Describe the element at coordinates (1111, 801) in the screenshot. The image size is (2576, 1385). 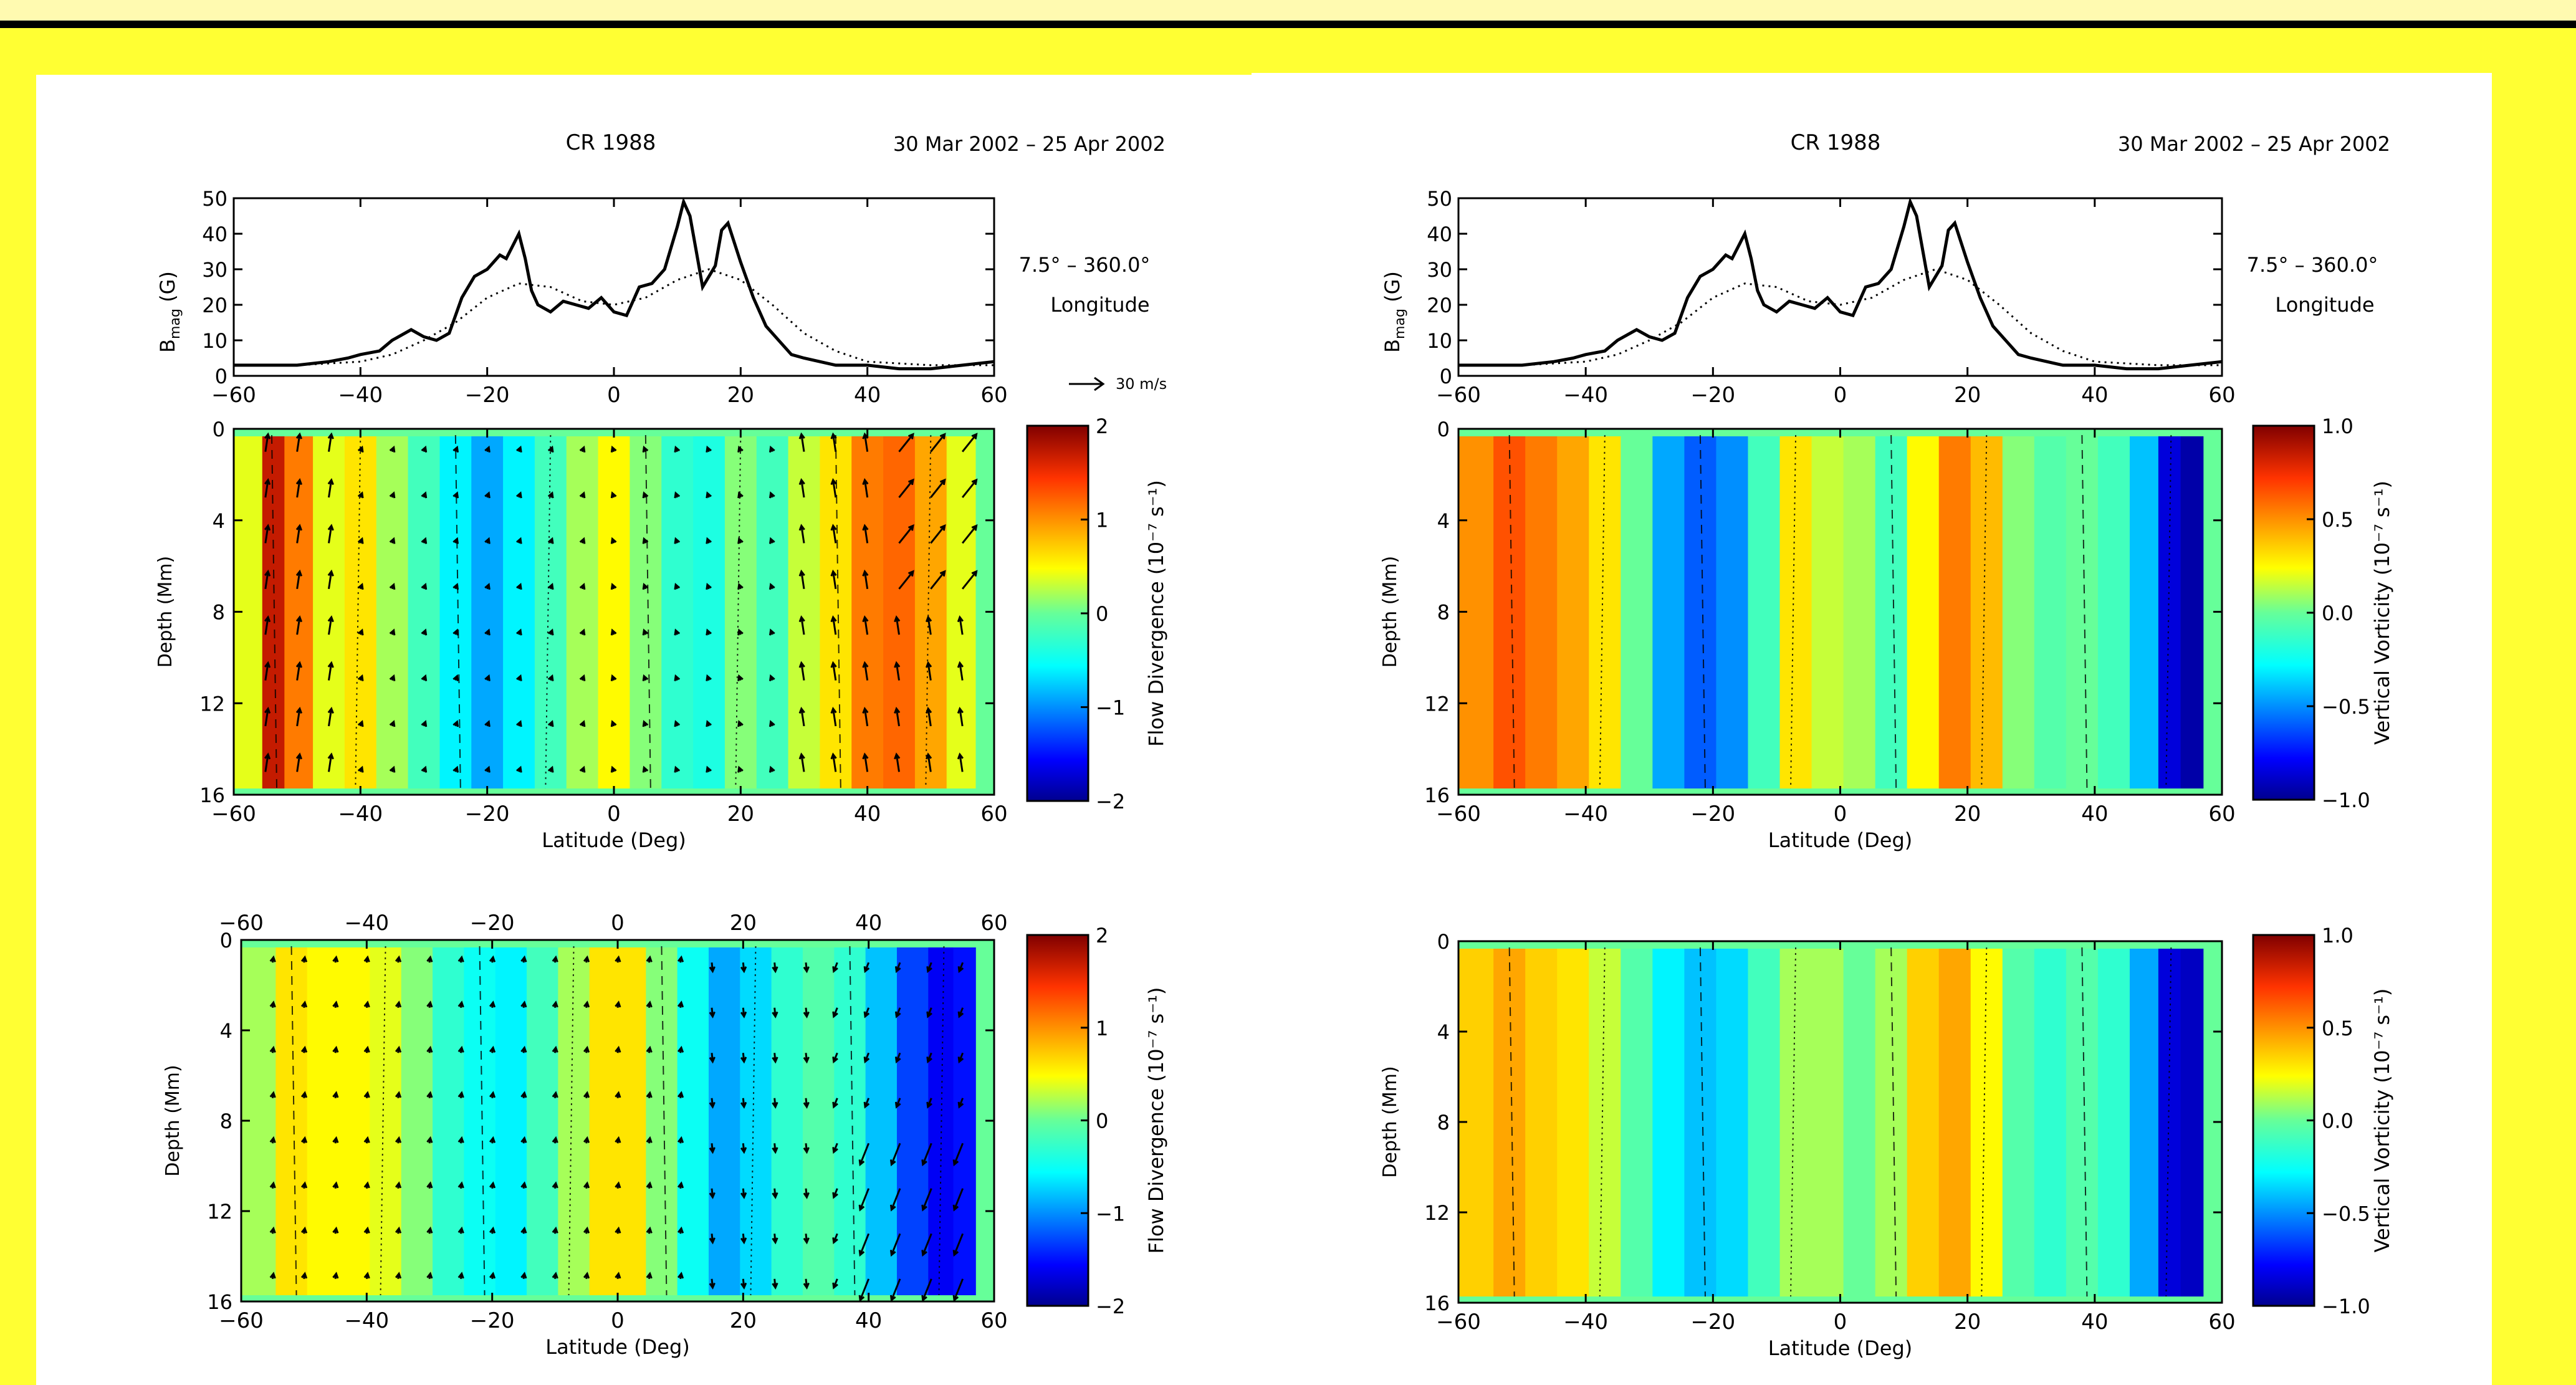
I see `divergence-top-colorbar-tick-label: −2` at that location.